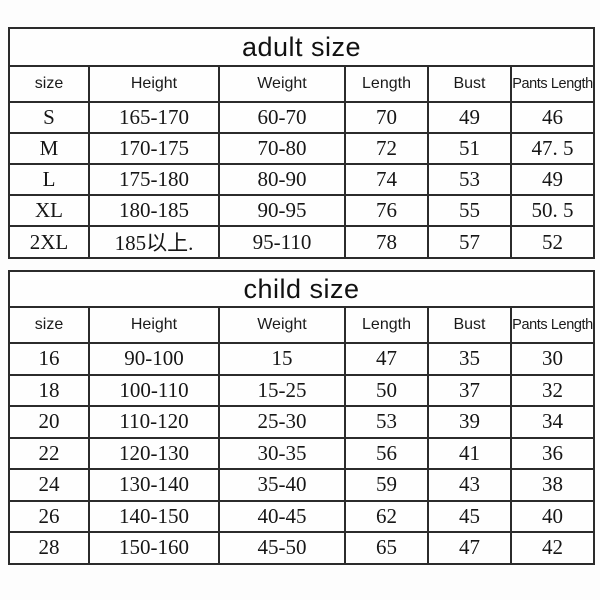 This screenshot has height=600, width=600. I want to click on table-cell: 52, so click(552, 242).